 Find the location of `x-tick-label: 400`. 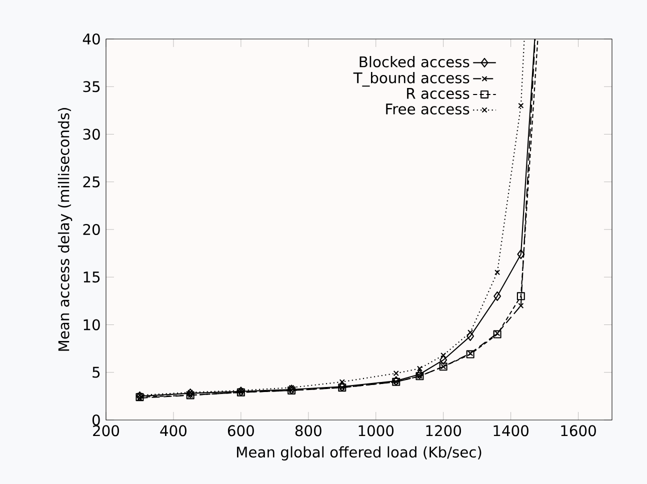

x-tick-label: 400 is located at coordinates (173, 430).